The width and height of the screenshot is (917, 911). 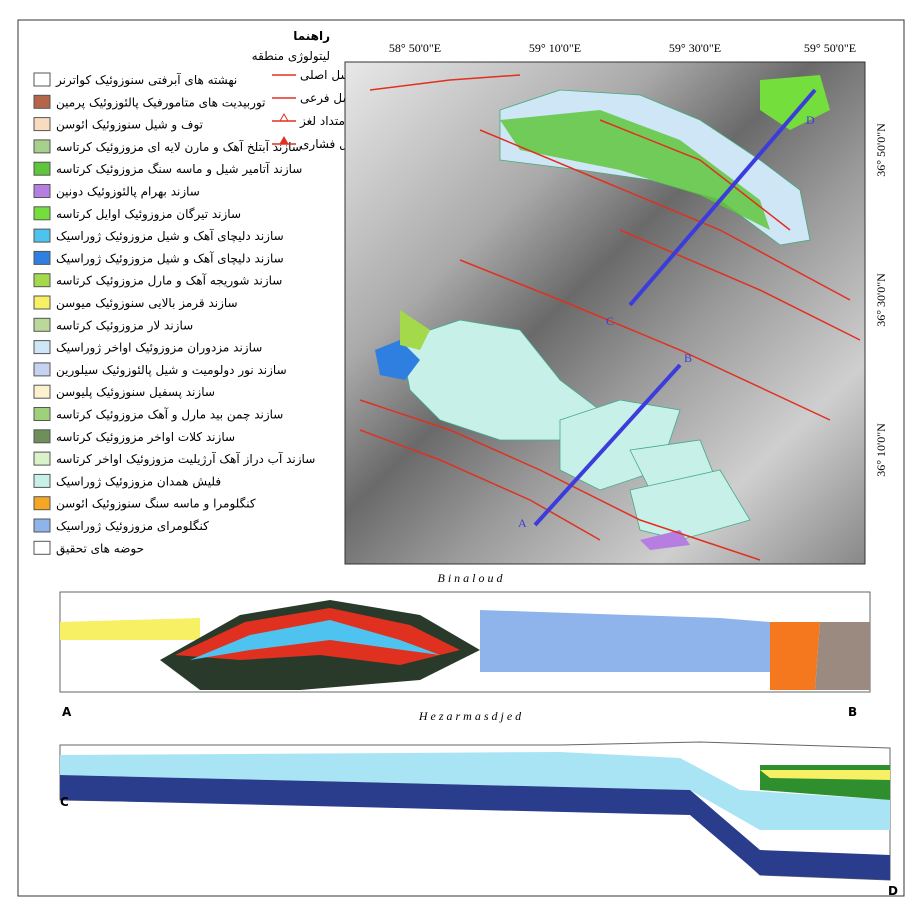 What do you see at coordinates (160, 102) in the screenshot?
I see `legend-label: توربیدیت های متامورفیک پالئوزوئیک پرمین` at bounding box center [160, 102].